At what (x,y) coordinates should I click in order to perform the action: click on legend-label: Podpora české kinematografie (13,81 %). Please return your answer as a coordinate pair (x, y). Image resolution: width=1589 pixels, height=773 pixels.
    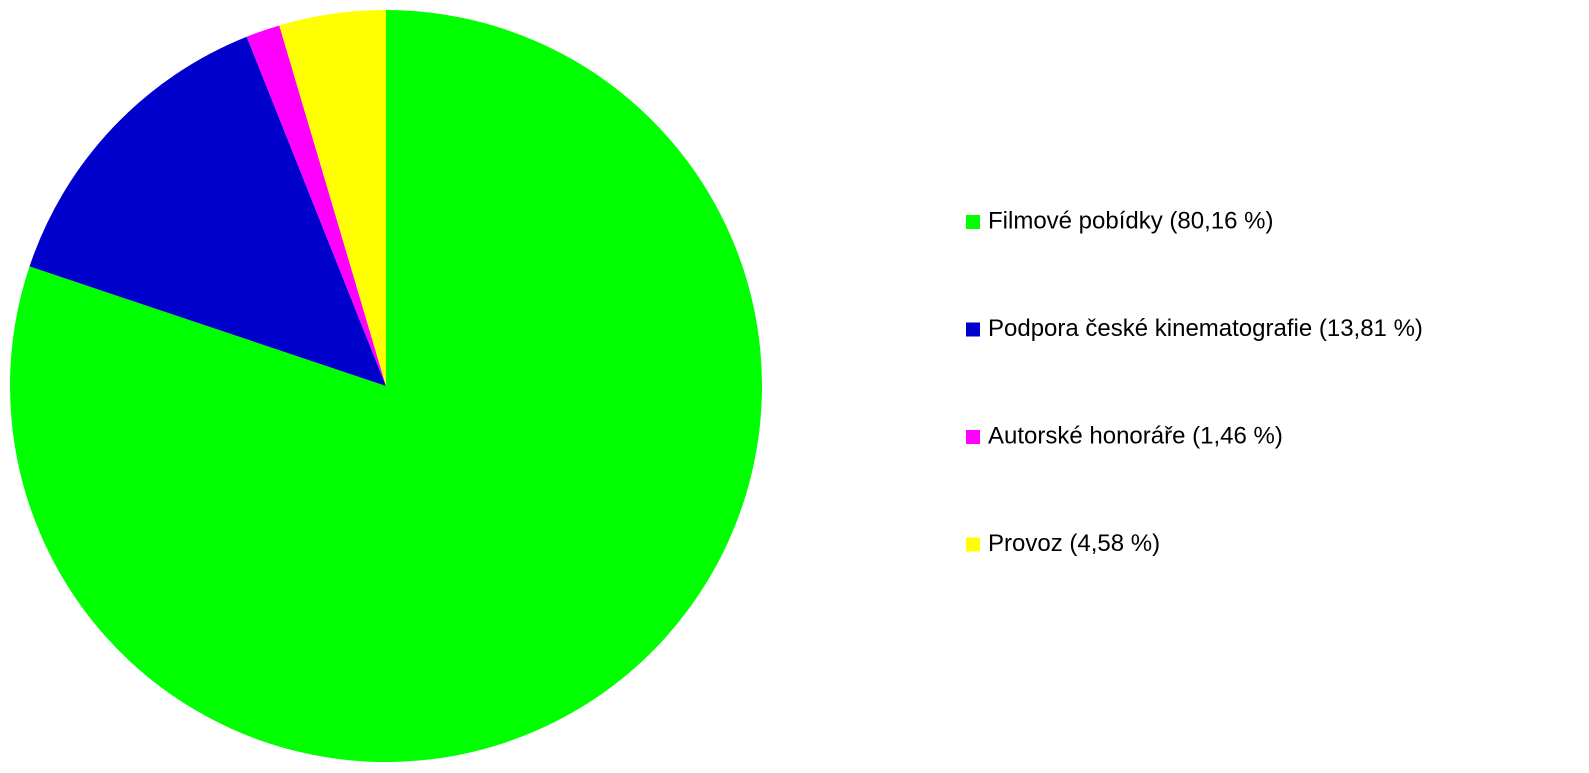
    Looking at the image, I should click on (1205, 328).